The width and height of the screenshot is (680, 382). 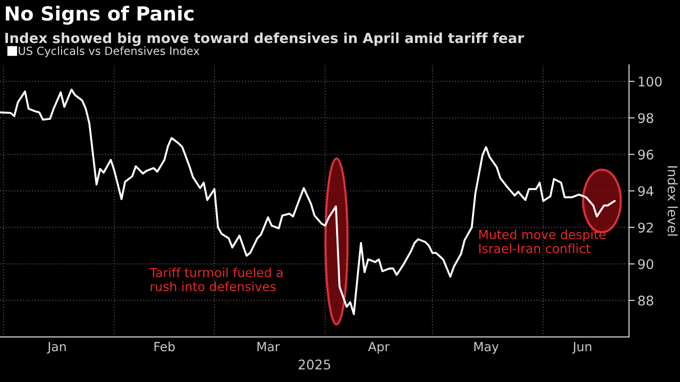 I want to click on x-tick-label: Mar, so click(x=268, y=347).